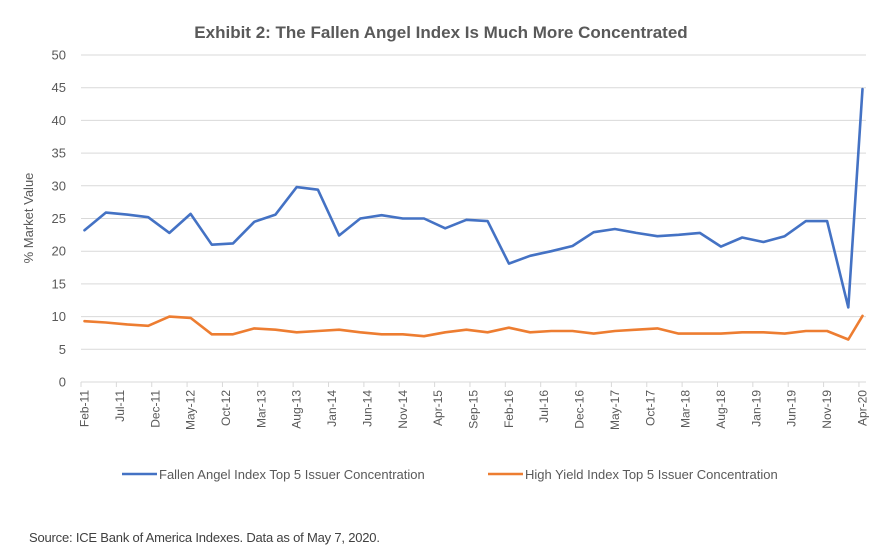  I want to click on x-tick-label: Jul-11, so click(120, 406).